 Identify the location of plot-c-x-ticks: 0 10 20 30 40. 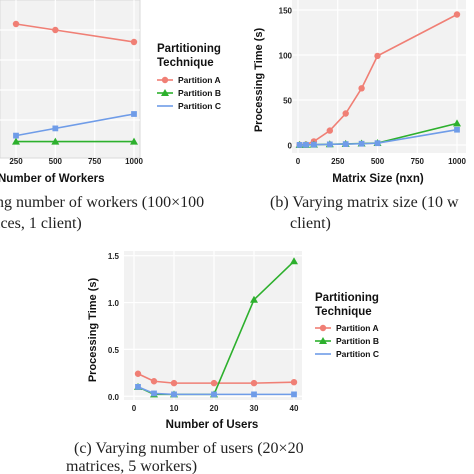
(215, 408).